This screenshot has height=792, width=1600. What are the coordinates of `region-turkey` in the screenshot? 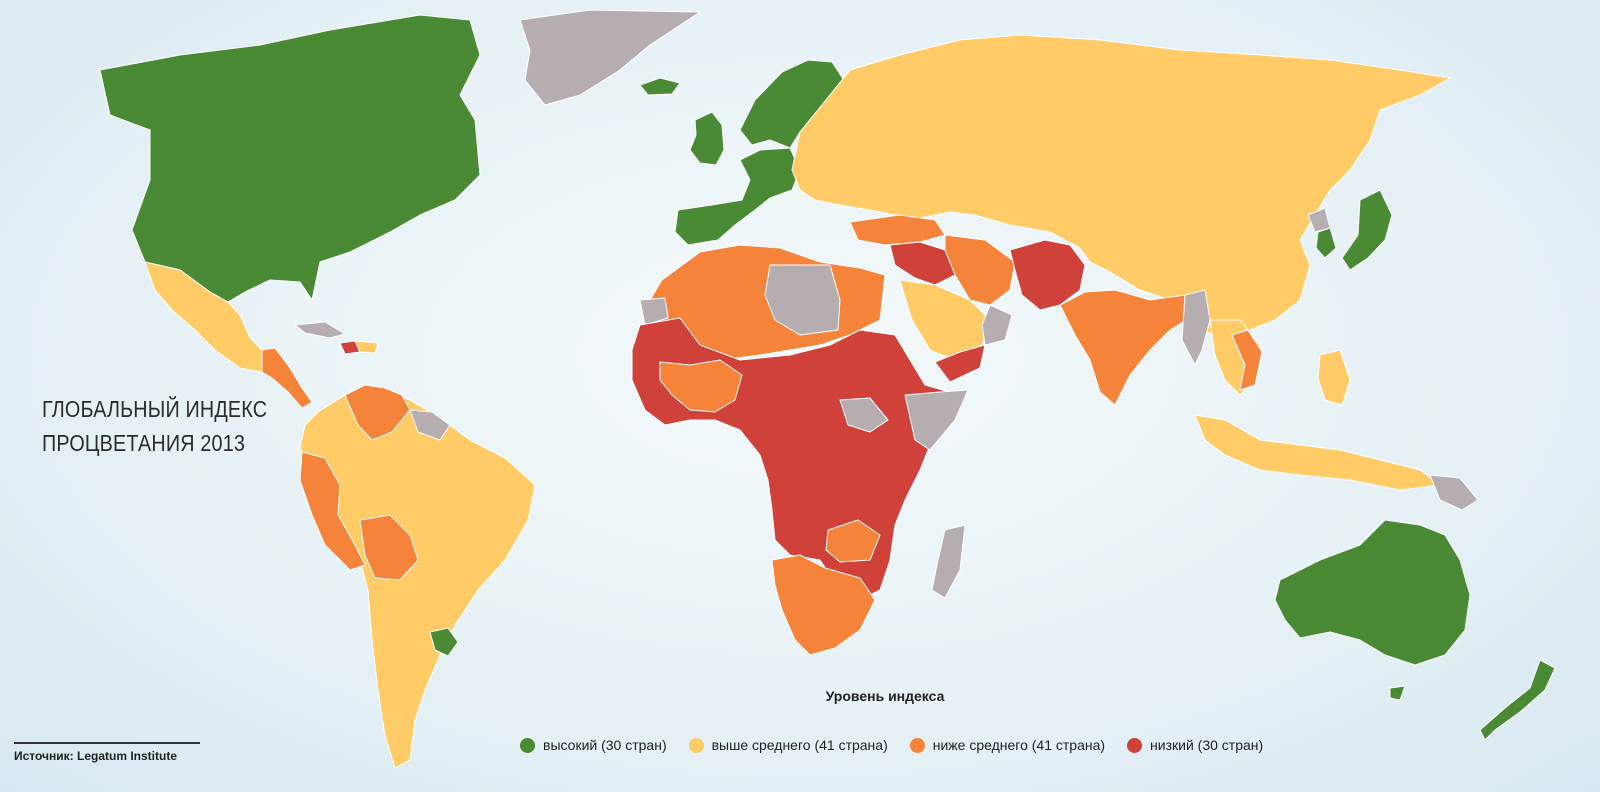 It's located at (897, 230).